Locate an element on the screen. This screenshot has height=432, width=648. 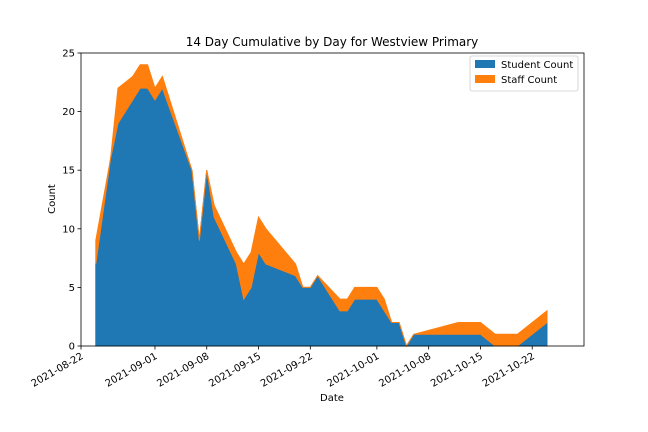
y-tick-label: 25 is located at coordinates (68, 54).